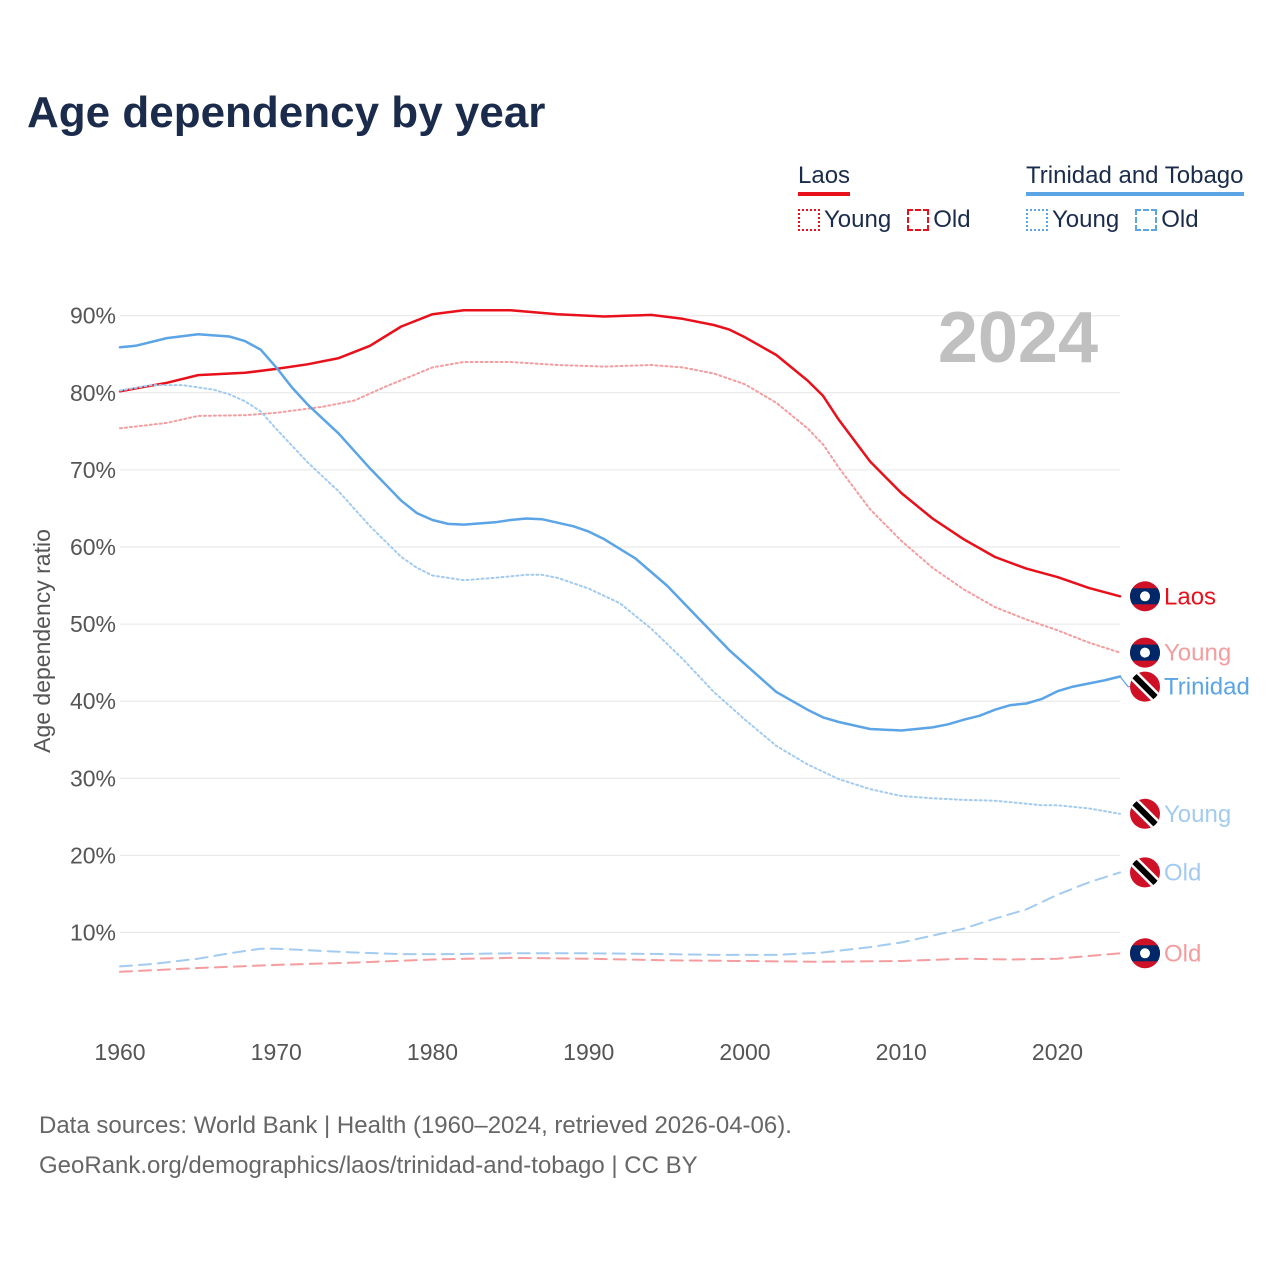 Image resolution: width=1280 pixels, height=1280 pixels. What do you see at coordinates (588, 1052) in the screenshot?
I see `x-tick-label: 1990` at bounding box center [588, 1052].